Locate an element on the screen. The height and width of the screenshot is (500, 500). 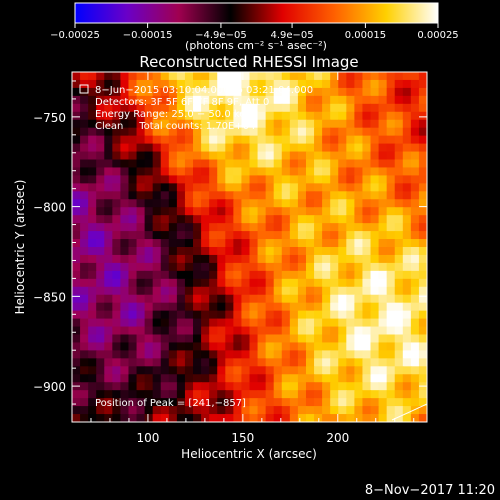
x-tick-label: 200 is located at coordinates (337, 438).